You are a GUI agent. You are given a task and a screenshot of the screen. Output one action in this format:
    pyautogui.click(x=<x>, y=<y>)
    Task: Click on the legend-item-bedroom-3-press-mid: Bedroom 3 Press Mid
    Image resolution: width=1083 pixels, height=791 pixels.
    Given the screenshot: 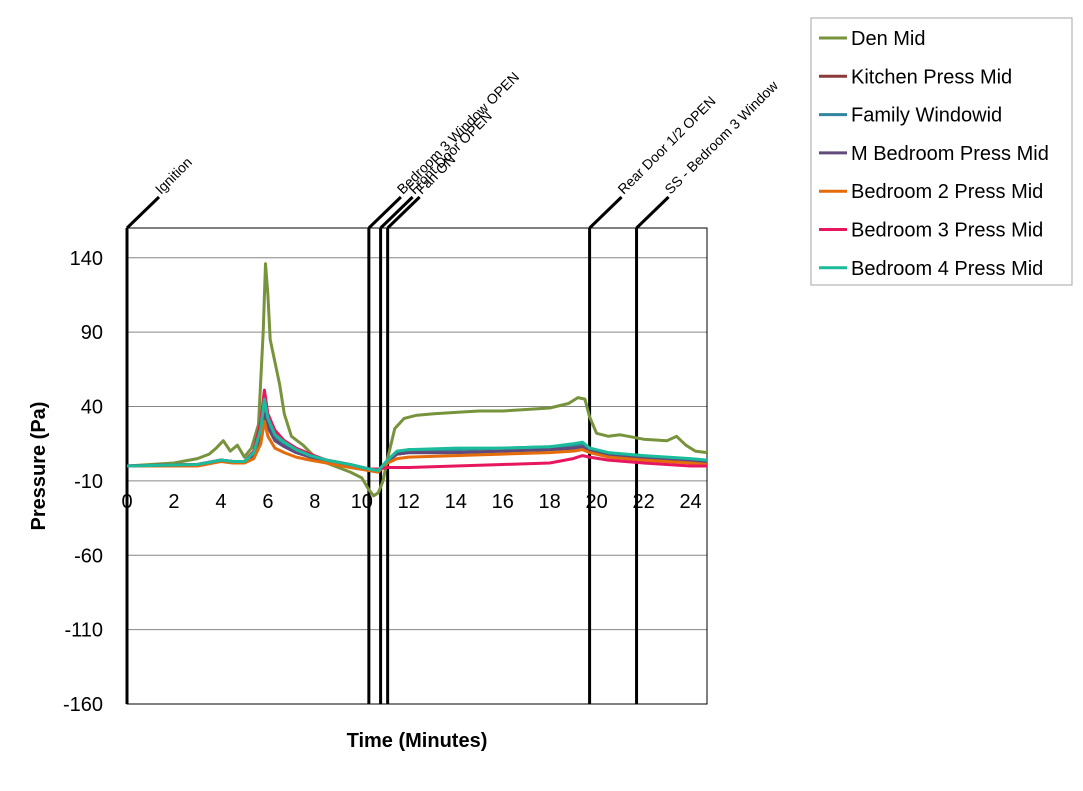 What is the action you would take?
    pyautogui.click(x=931, y=231)
    